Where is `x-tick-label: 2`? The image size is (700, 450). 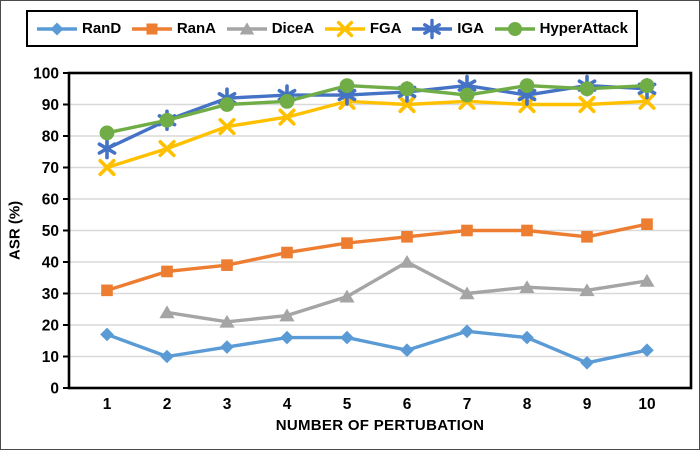
x-tick-label: 2 is located at coordinates (167, 404).